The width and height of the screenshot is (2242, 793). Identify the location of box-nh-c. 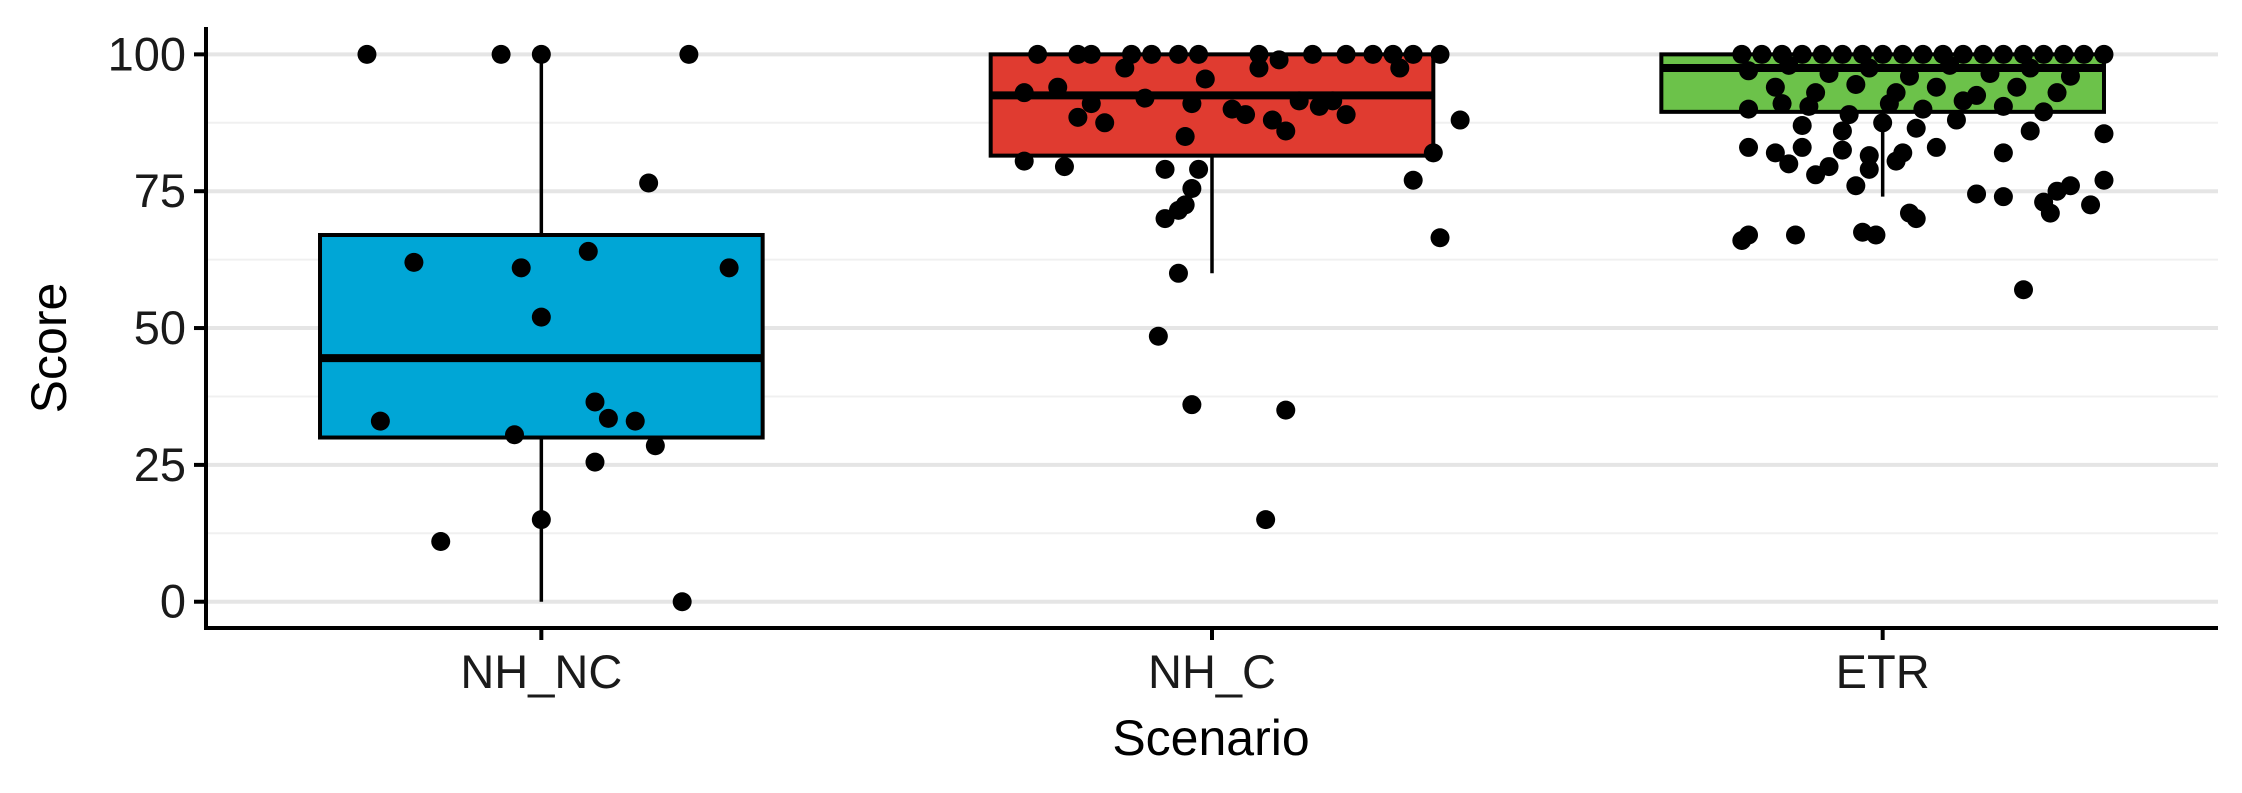
(1212, 105).